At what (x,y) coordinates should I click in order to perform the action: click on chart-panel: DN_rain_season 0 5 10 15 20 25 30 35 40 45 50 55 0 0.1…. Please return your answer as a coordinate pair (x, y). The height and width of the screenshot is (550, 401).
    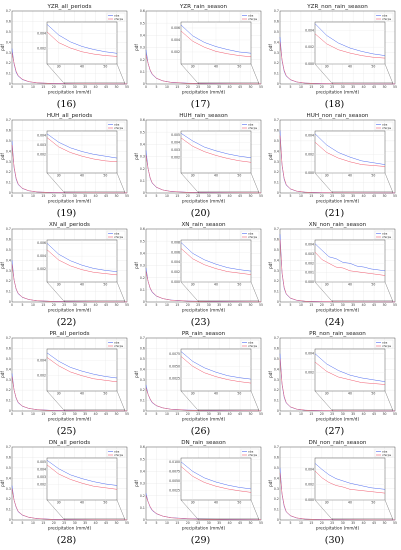
    Looking at the image, I should click on (200, 493).